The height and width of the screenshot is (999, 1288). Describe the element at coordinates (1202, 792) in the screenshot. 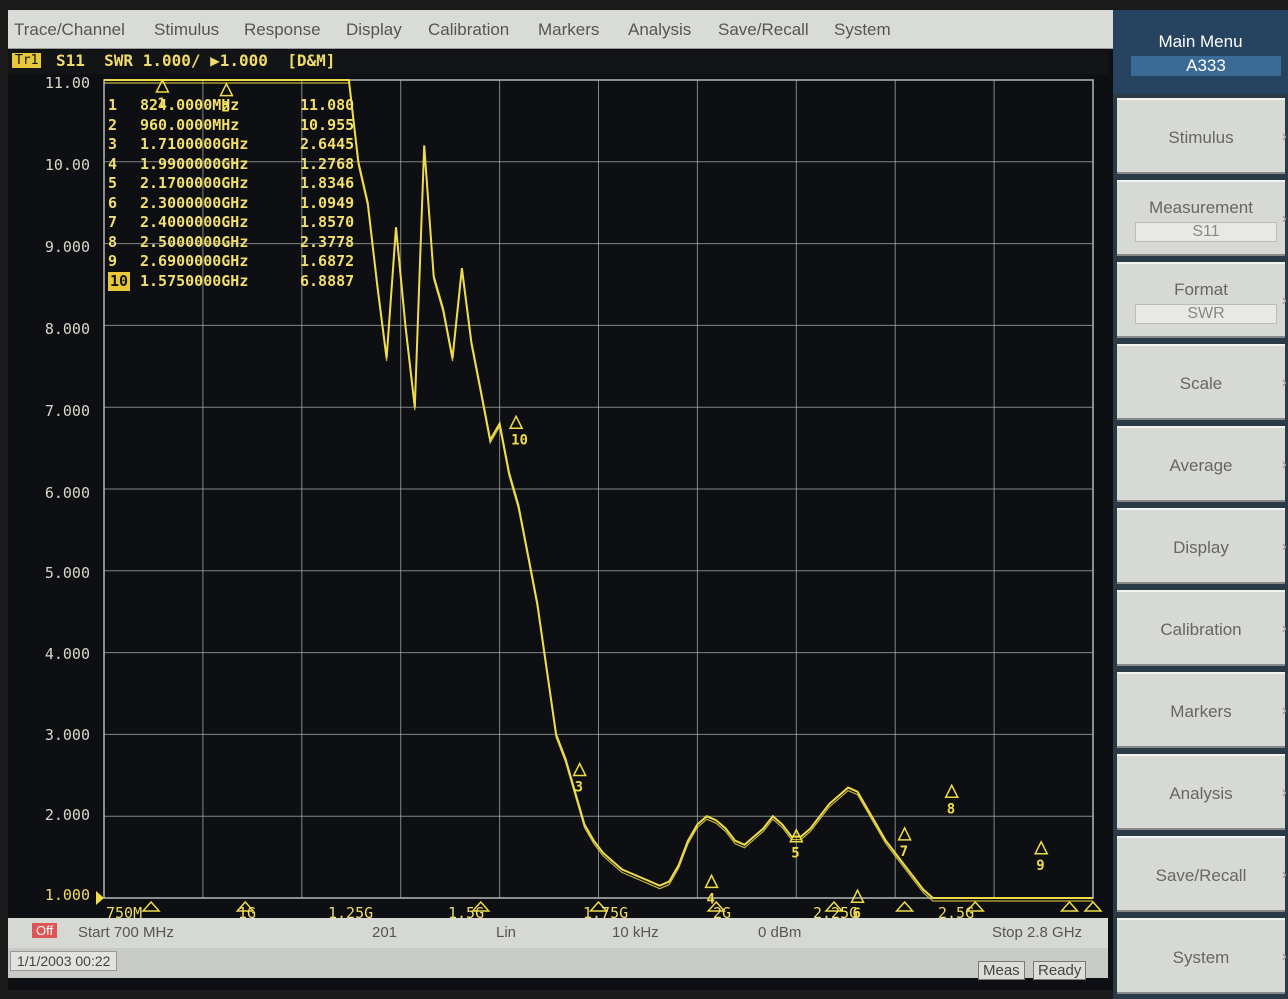

I see `softkey-analysis: Analysis ›` at that location.